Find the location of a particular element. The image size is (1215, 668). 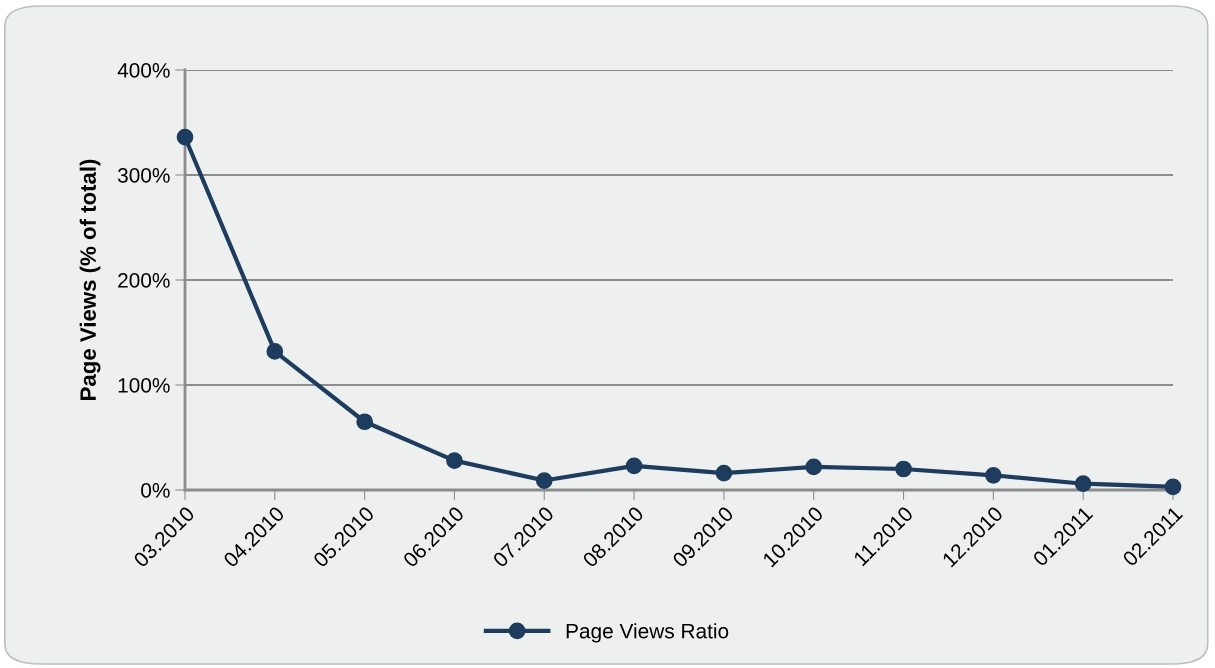

y-axis-title: Page Views (% of total) is located at coordinates (90, 279).